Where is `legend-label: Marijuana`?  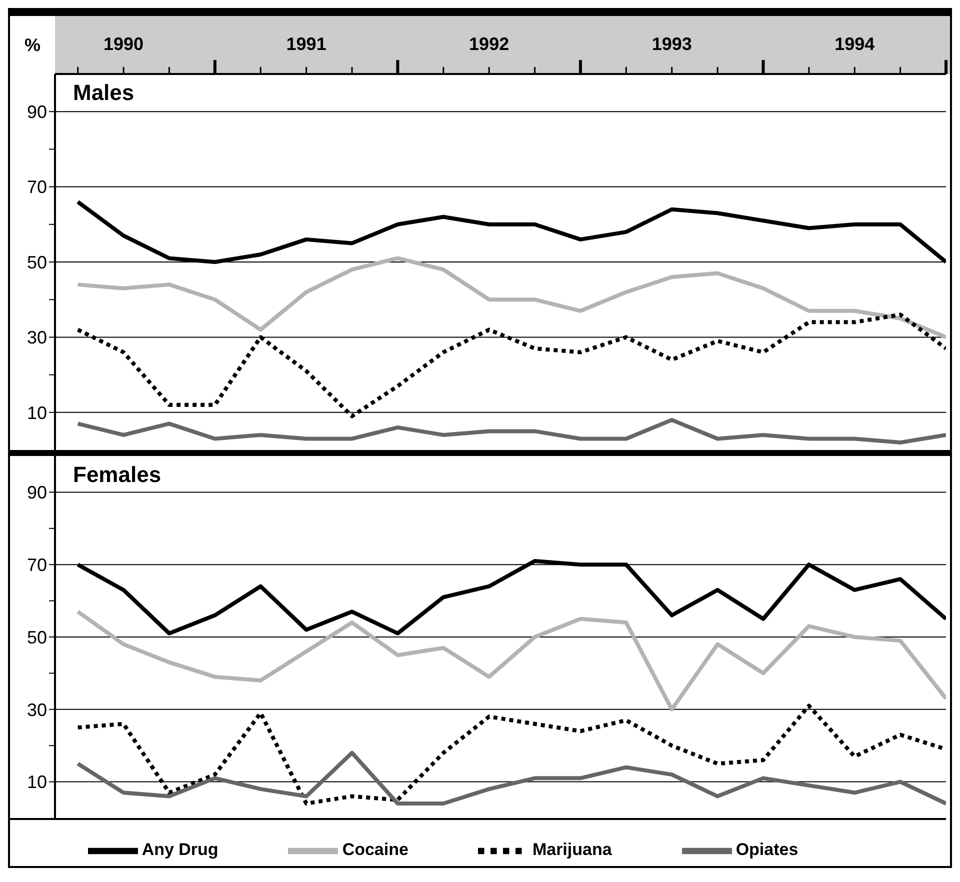 legend-label: Marijuana is located at coordinates (572, 850).